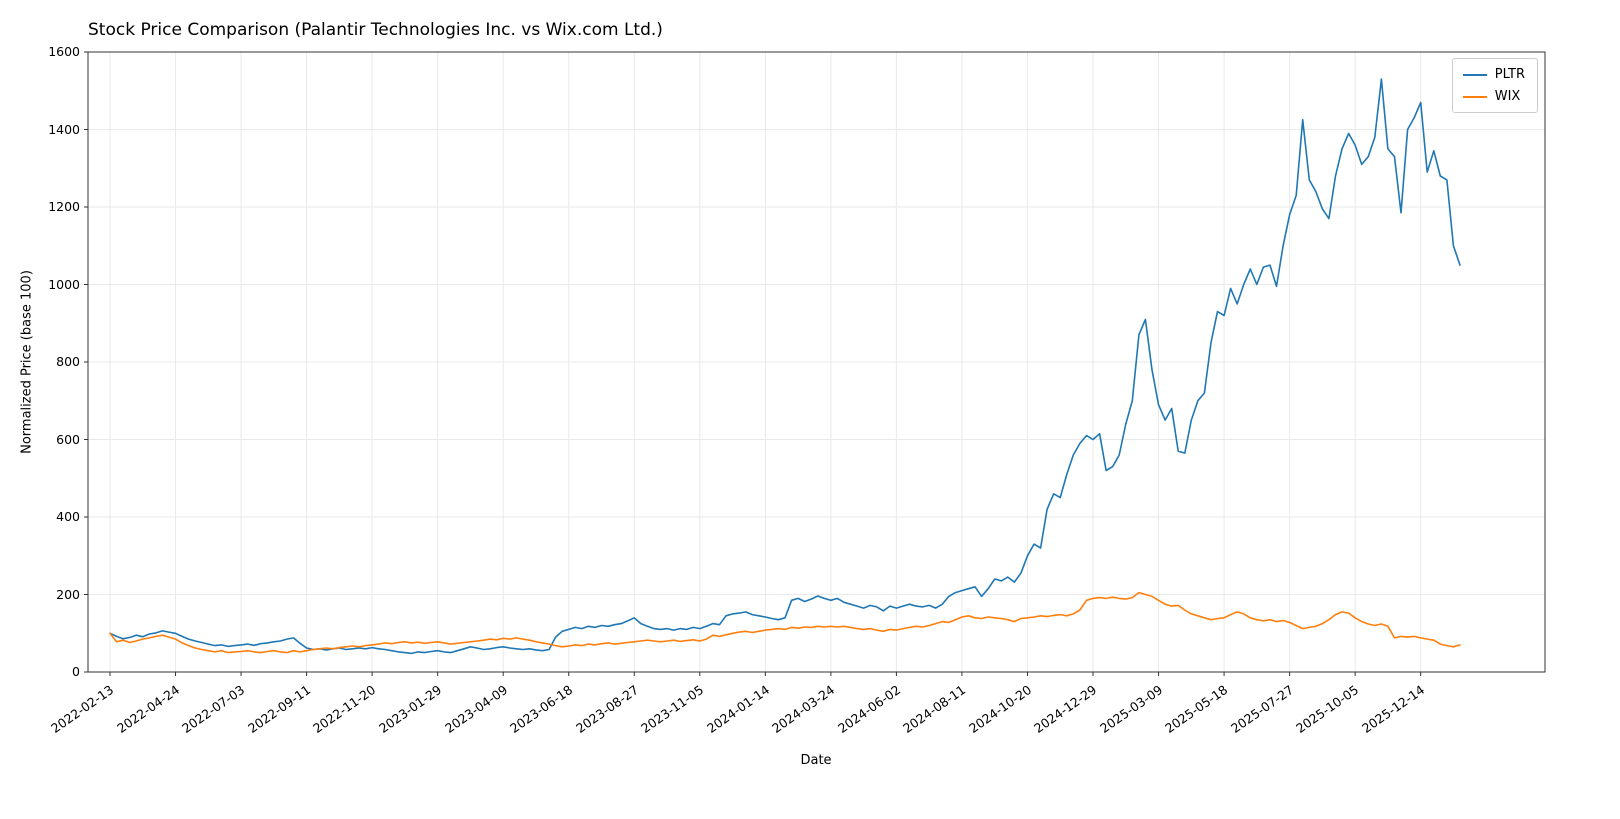  Describe the element at coordinates (1474, 74) in the screenshot. I see `pltr-line-swatch` at that location.